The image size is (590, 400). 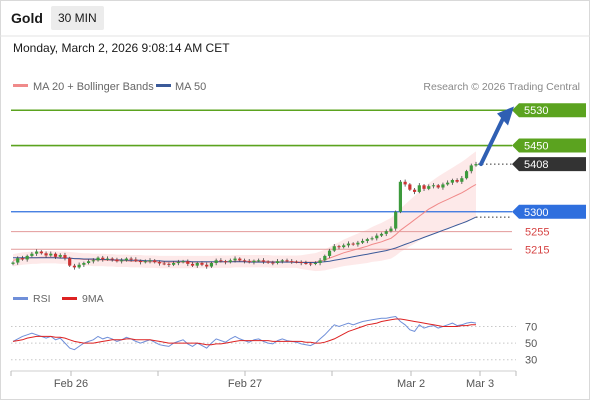 What do you see at coordinates (69, 298) in the screenshot?
I see `rsi-ma-legend-swatch` at bounding box center [69, 298].